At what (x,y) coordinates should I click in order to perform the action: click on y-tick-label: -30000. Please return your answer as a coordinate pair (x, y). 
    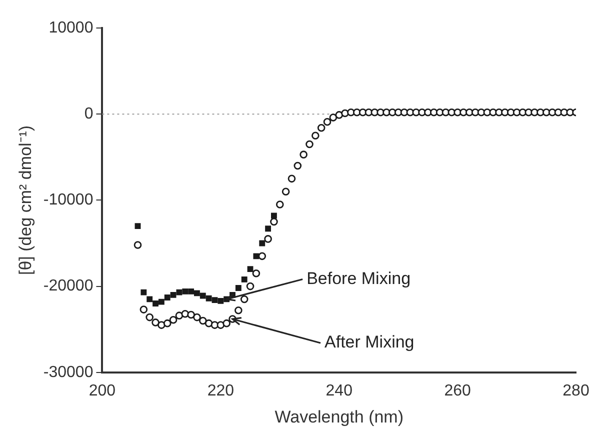
    Looking at the image, I should click on (68, 372).